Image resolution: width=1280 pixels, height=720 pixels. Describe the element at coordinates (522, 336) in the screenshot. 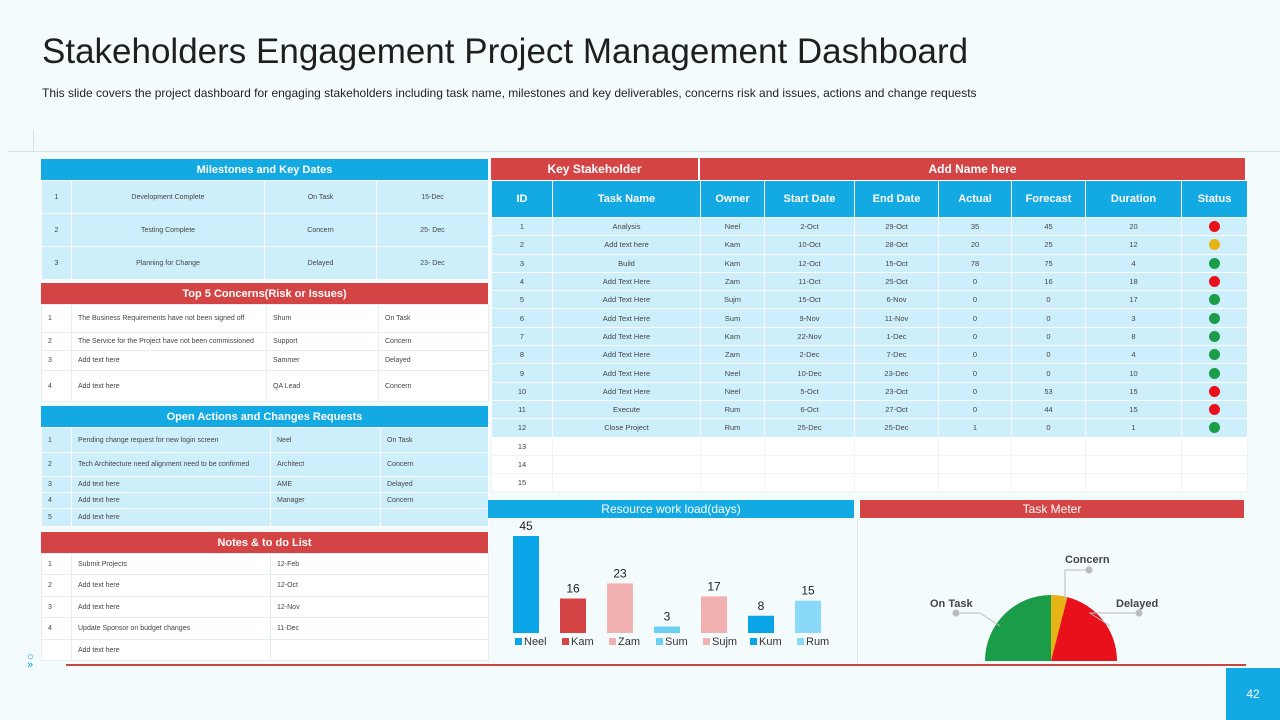

I see `table-cell: 7` at that location.